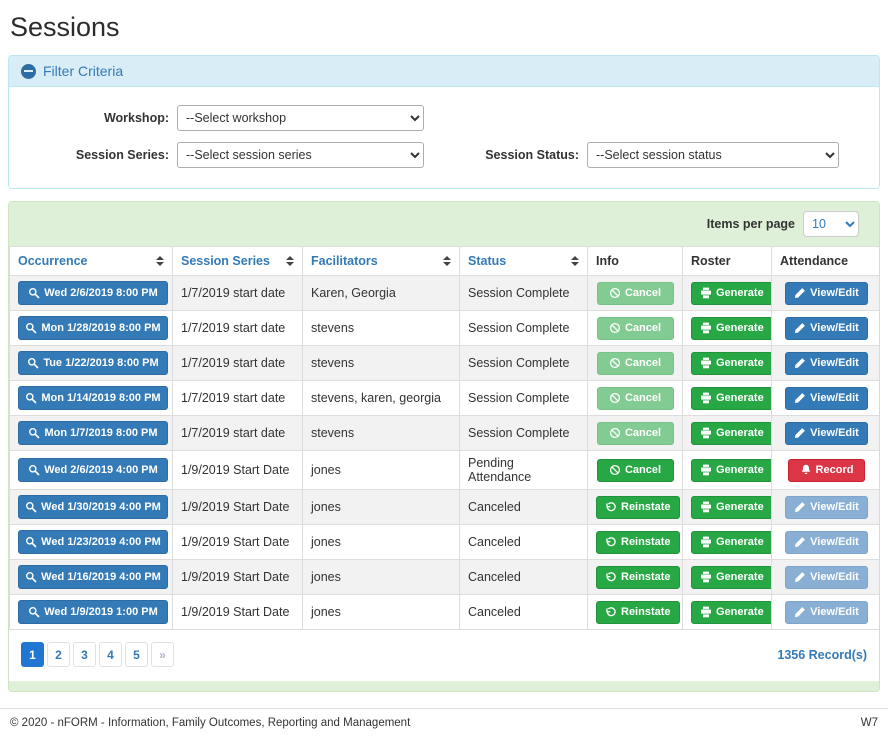  What do you see at coordinates (93, 398) in the screenshot?
I see `occurrence-button: Mon 1/14/2019 8:00 PM` at bounding box center [93, 398].